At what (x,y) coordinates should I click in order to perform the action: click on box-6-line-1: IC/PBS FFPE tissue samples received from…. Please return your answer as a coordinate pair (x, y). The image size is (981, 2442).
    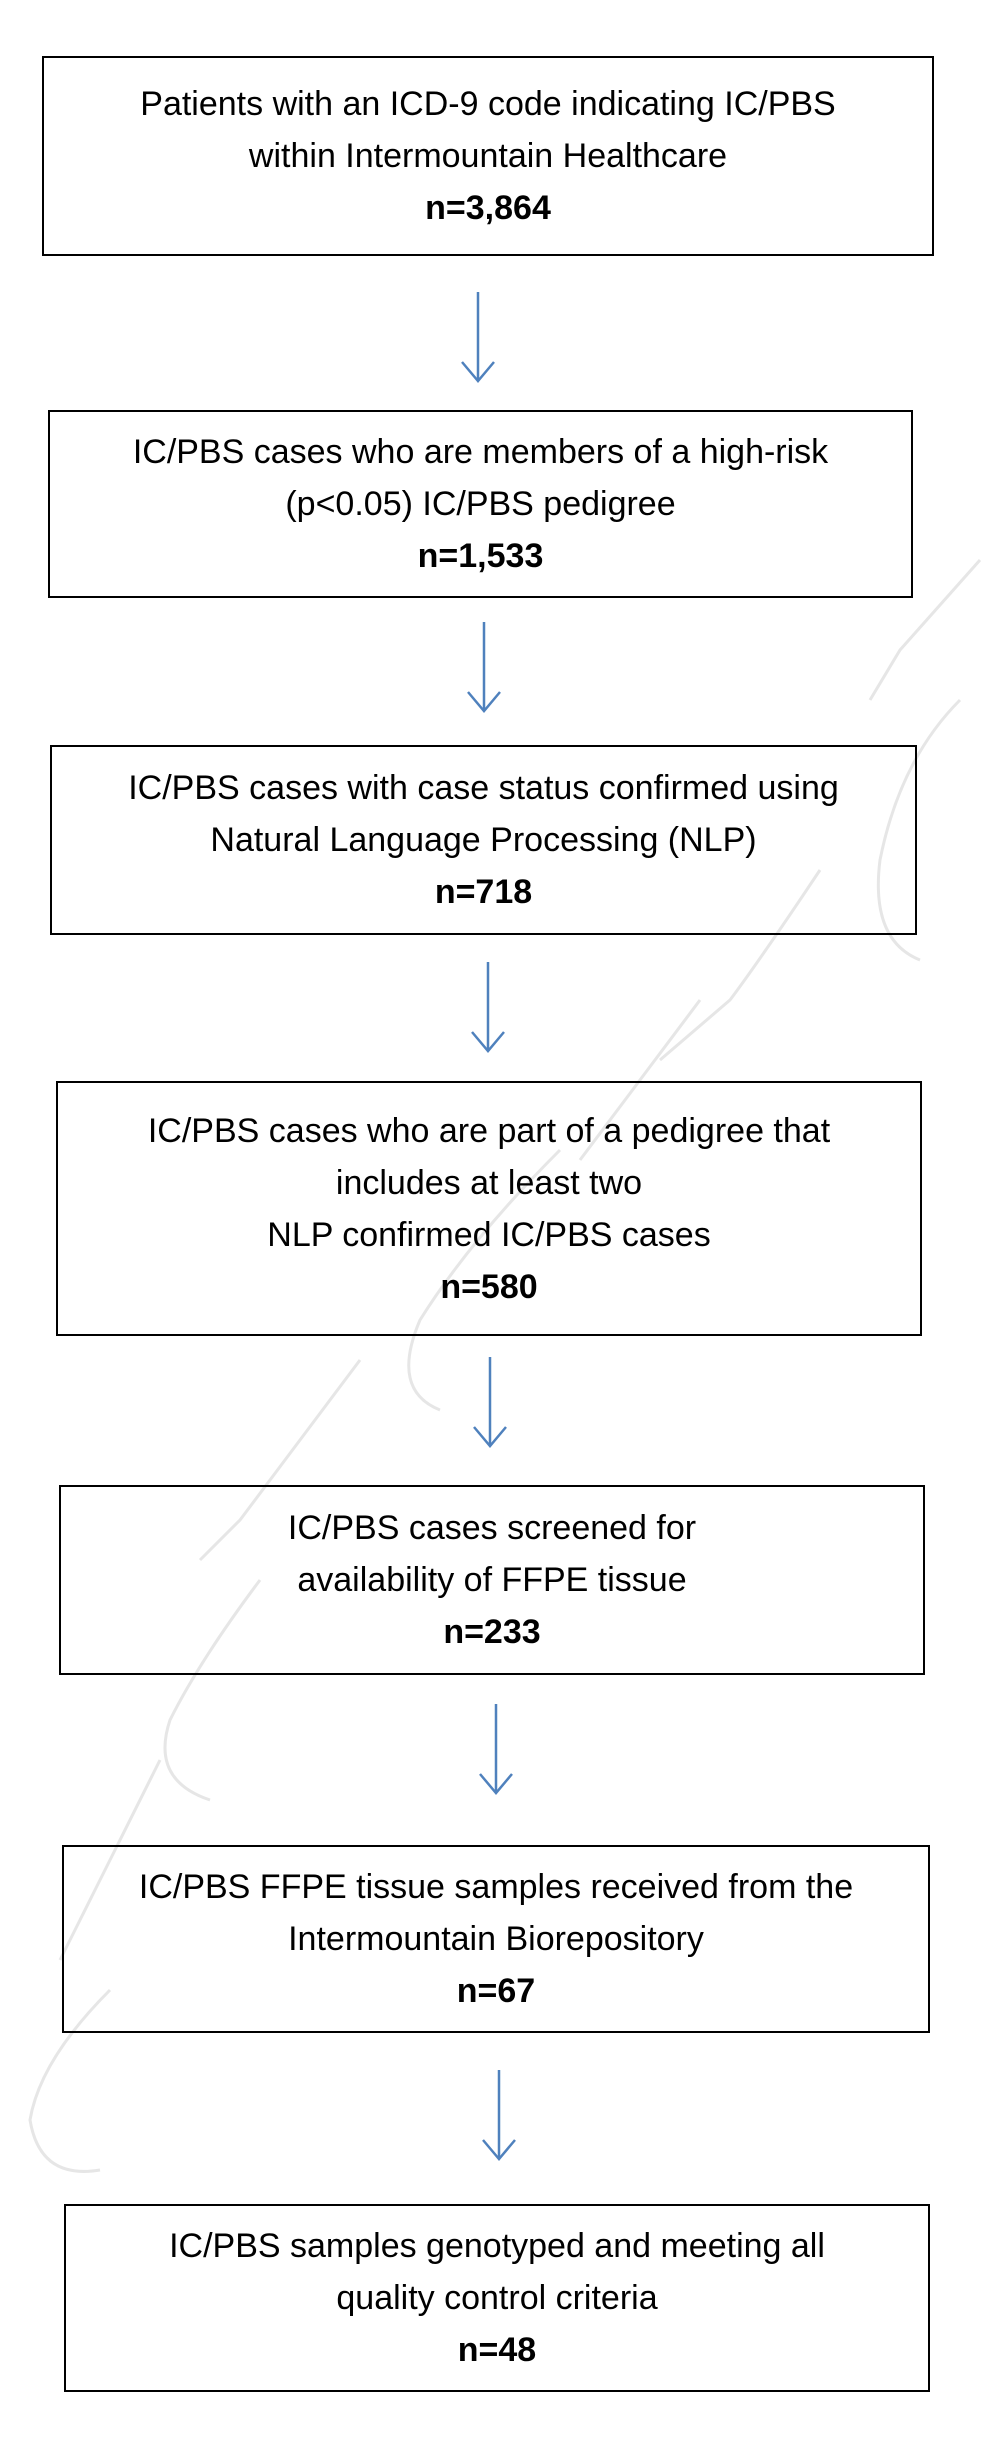
    Looking at the image, I should click on (496, 1887).